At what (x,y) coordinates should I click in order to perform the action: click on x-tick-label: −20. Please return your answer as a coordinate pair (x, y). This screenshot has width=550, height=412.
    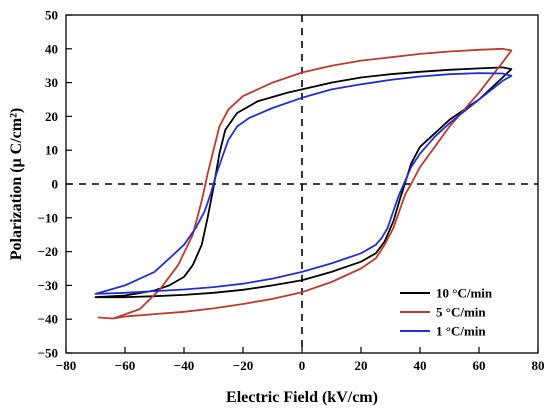
    Looking at the image, I should click on (243, 365).